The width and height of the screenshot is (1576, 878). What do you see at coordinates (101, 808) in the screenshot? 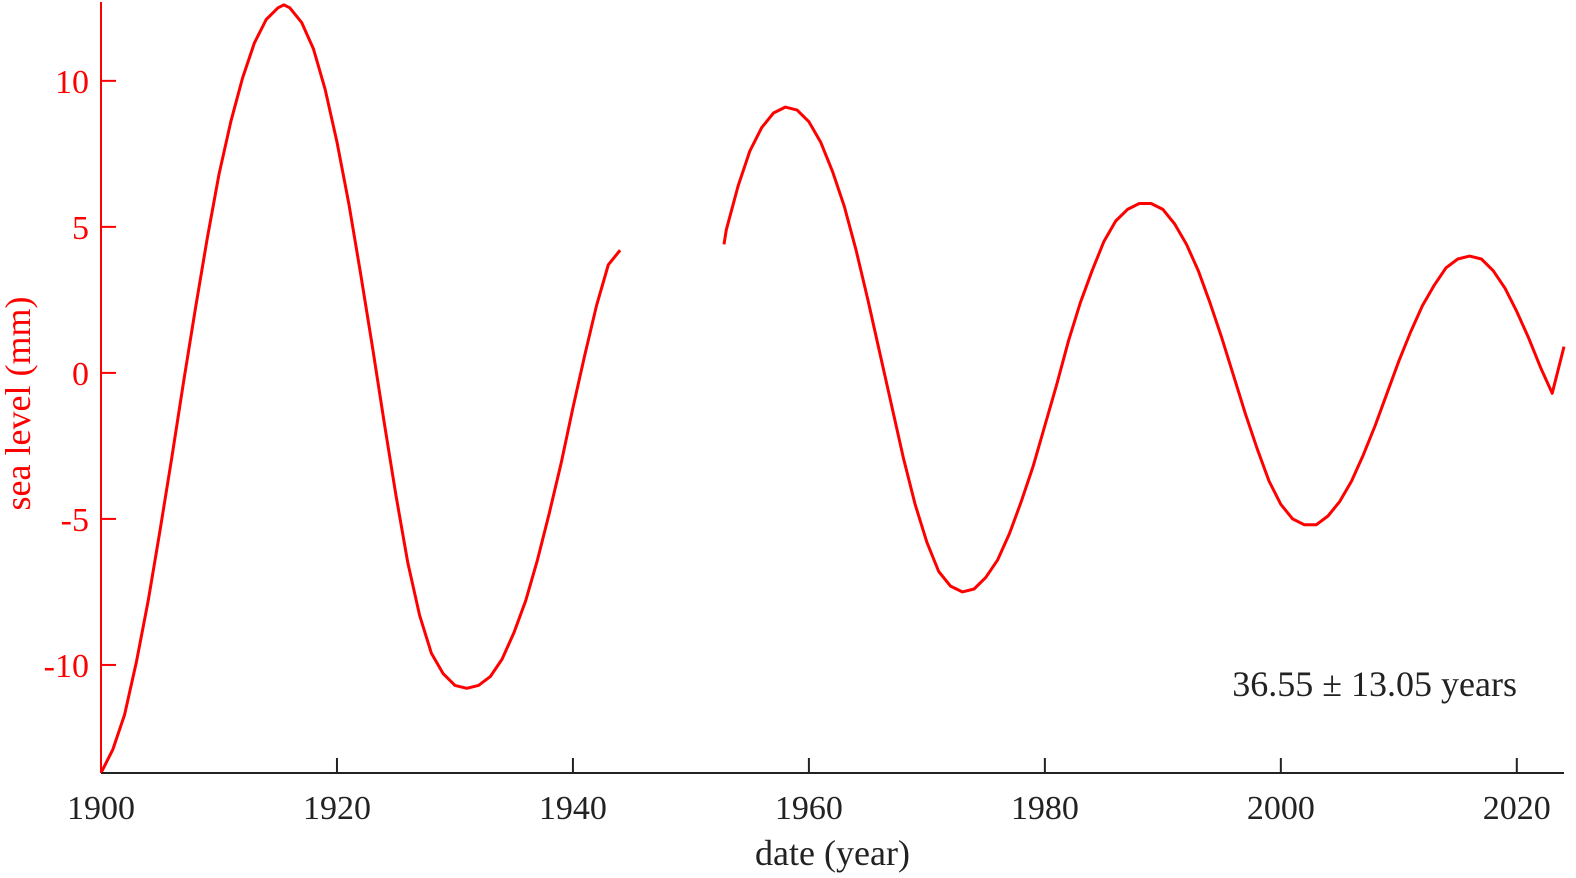
I see `x-tick-label-1900: 1900` at bounding box center [101, 808].